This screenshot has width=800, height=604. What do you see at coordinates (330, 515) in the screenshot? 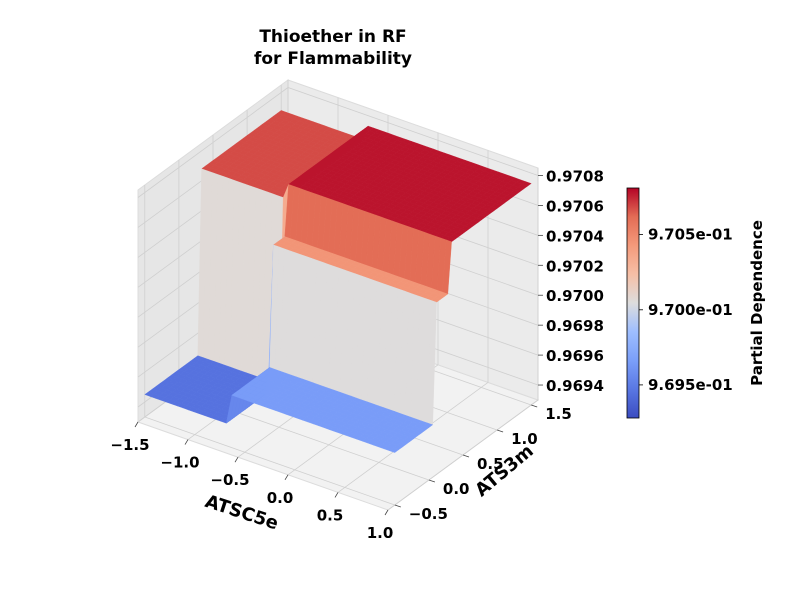
I see `x-tick-label: 0.5` at bounding box center [330, 515].